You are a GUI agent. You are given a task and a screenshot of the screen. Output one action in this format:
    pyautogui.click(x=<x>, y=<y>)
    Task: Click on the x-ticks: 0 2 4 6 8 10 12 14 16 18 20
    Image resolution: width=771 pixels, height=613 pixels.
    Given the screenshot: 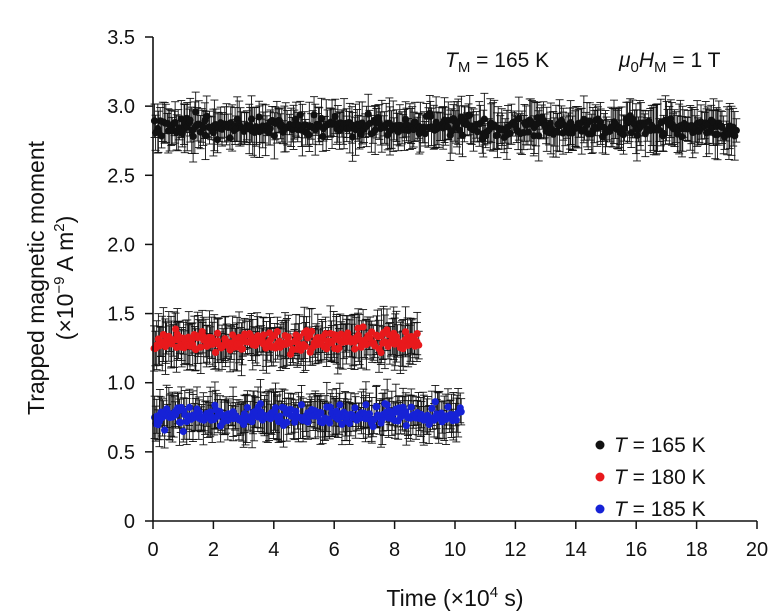 What is the action you would take?
    pyautogui.click(x=457, y=541)
    